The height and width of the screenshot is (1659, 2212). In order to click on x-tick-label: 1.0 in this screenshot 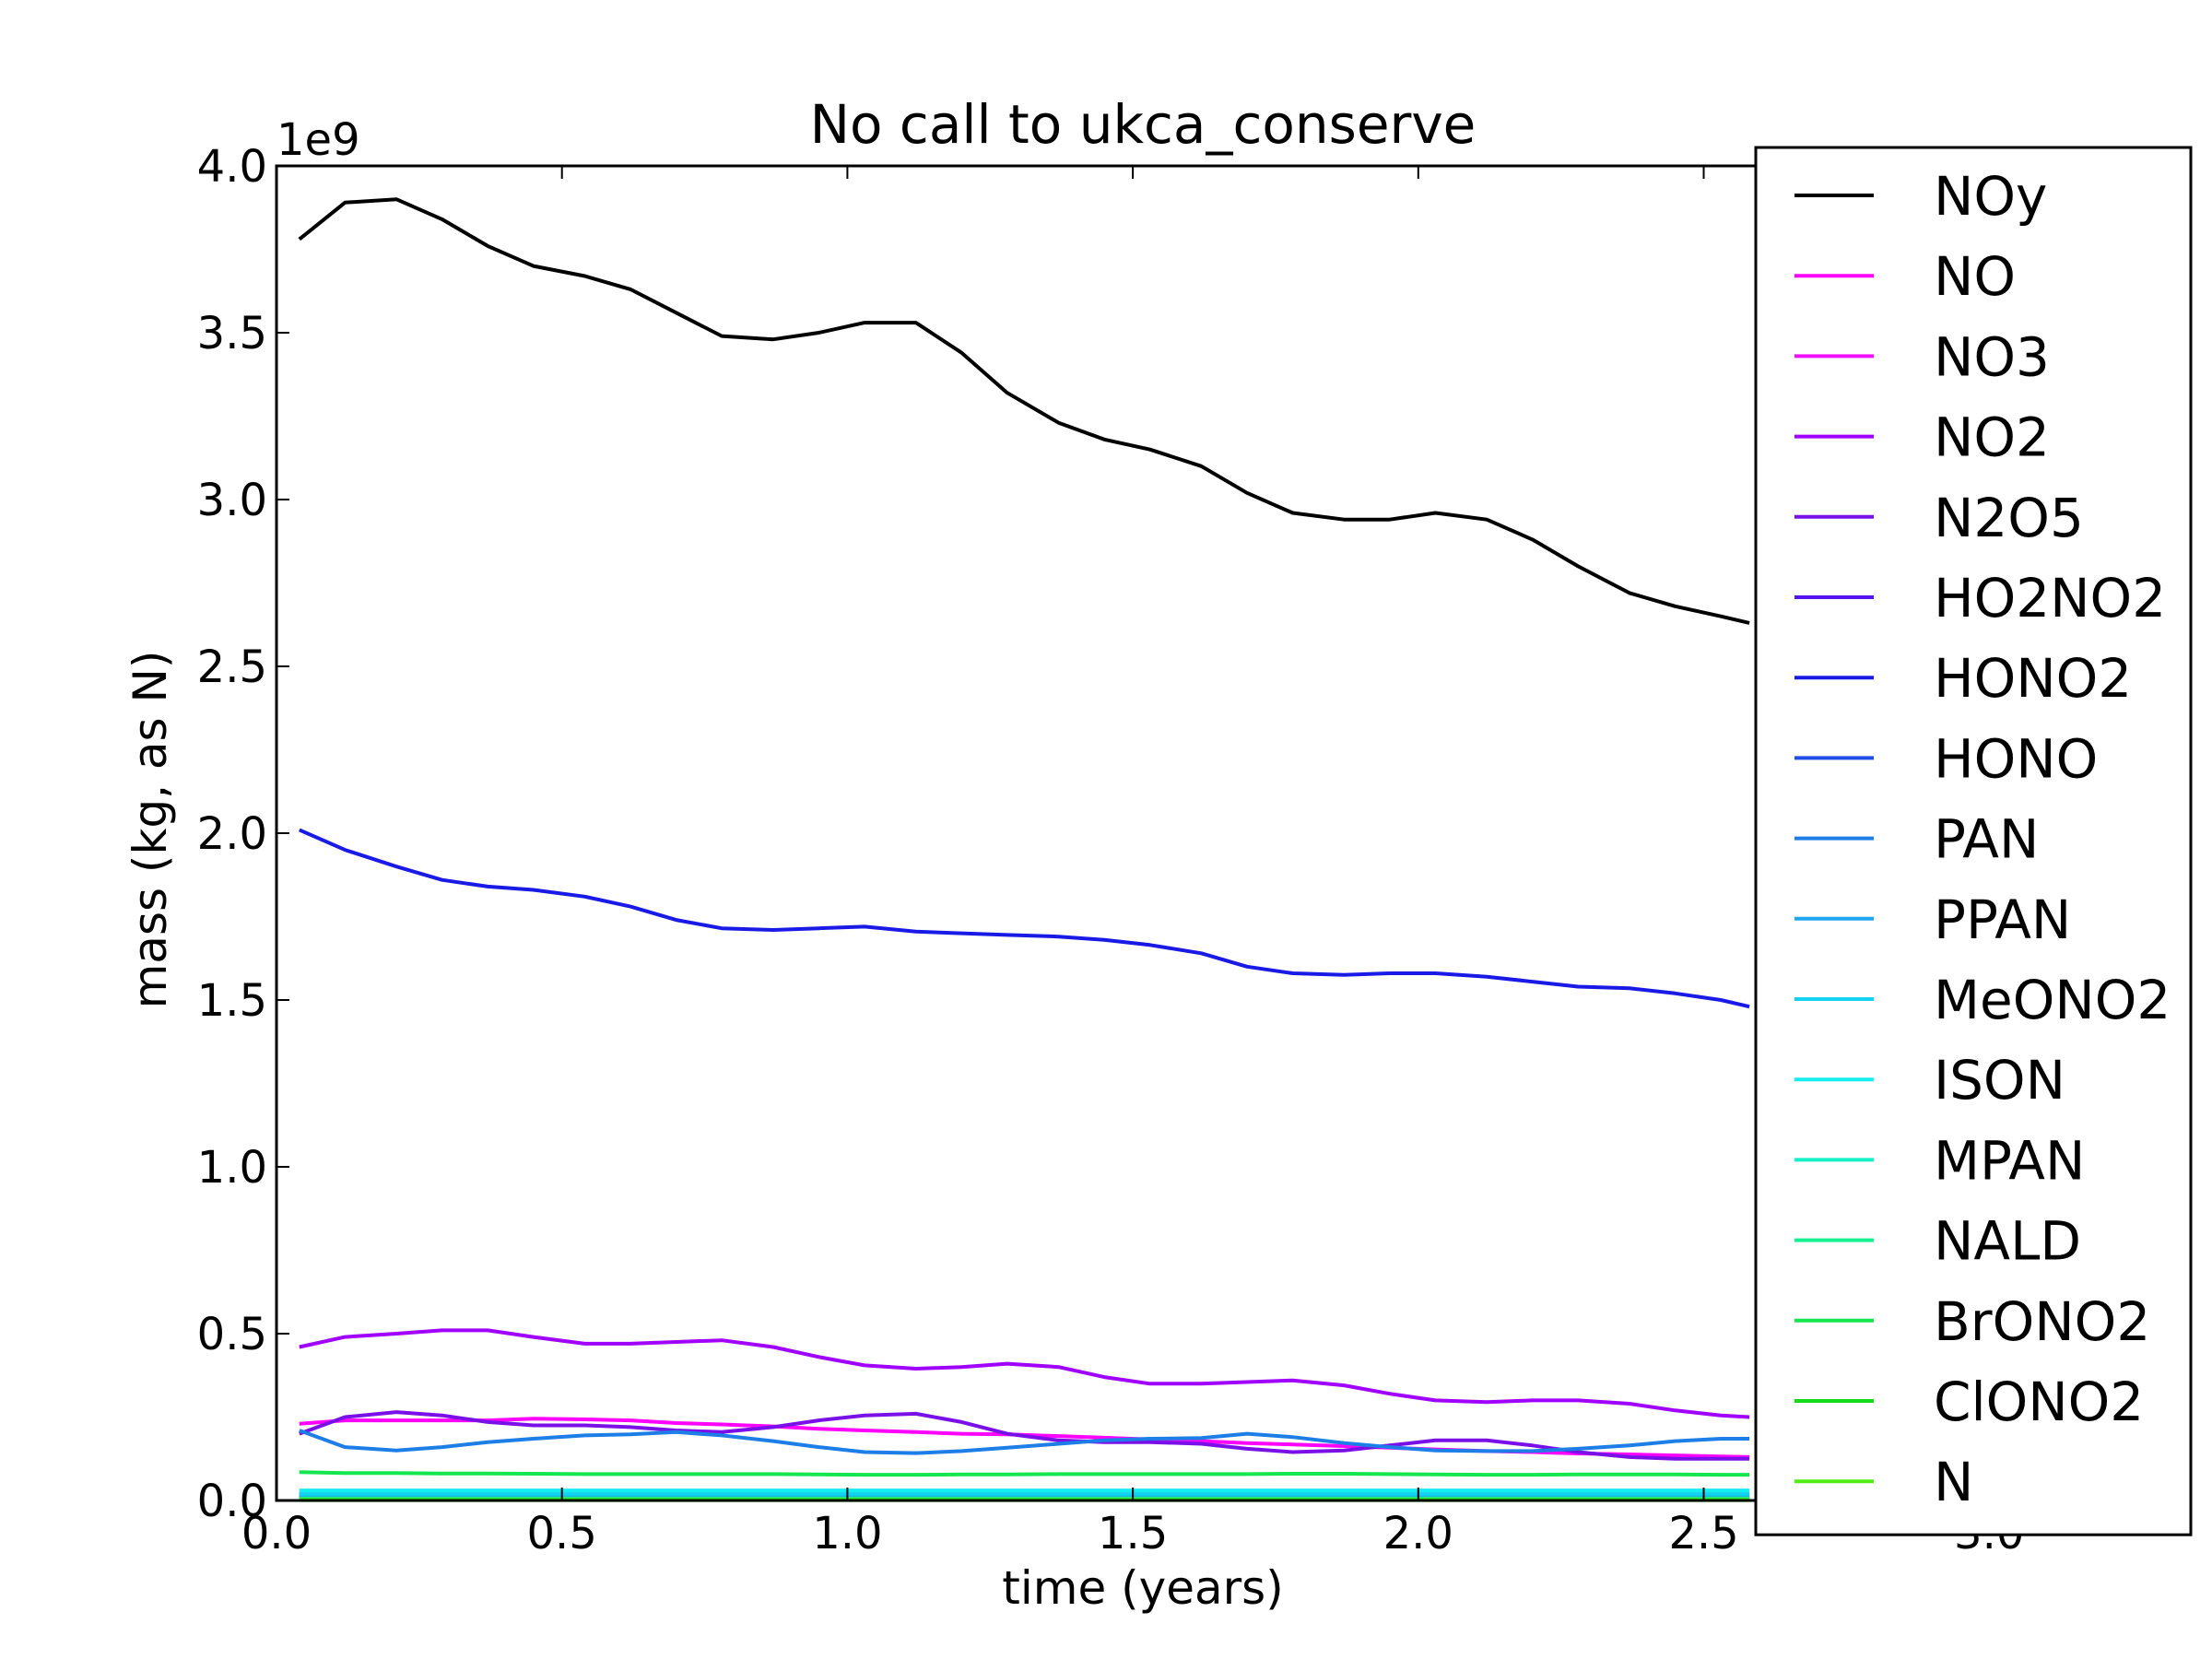, I will do `click(847, 1533)`.